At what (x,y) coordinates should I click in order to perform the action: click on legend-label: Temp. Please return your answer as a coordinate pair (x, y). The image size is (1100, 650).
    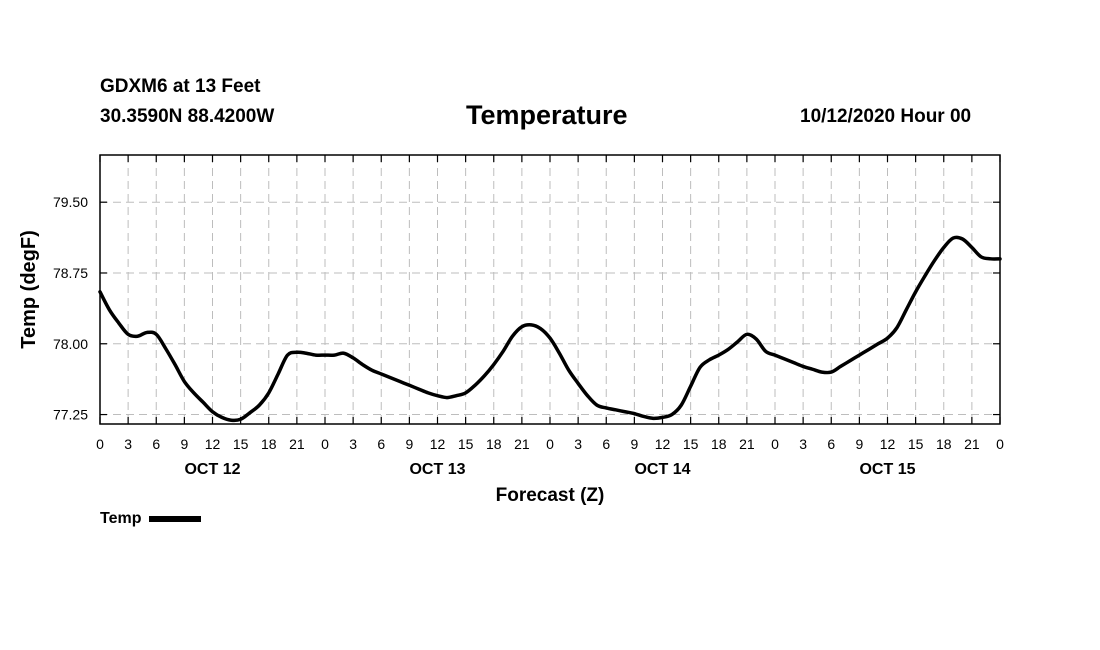
    Looking at the image, I should click on (121, 518).